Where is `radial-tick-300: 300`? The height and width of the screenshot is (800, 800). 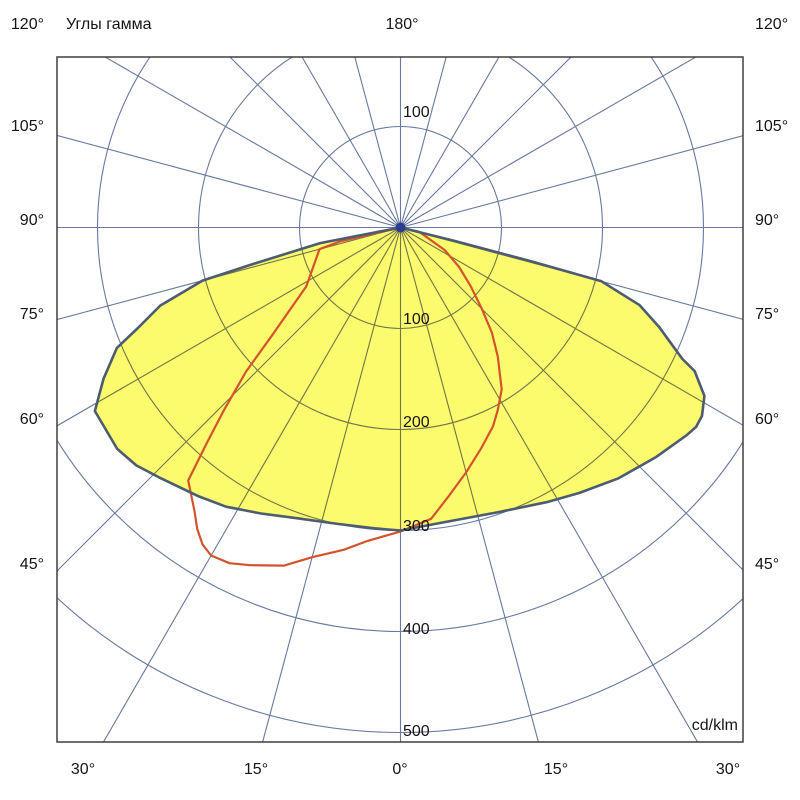
radial-tick-300: 300 is located at coordinates (416, 526).